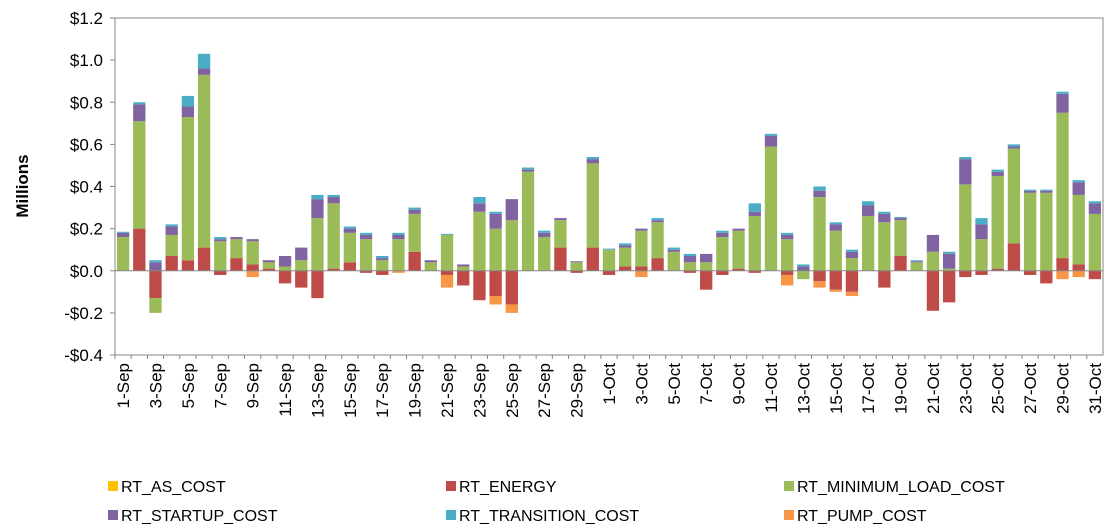 The image size is (1112, 531). Describe the element at coordinates (933, 388) in the screenshot. I see `x-tick-label: 21-Oct` at that location.